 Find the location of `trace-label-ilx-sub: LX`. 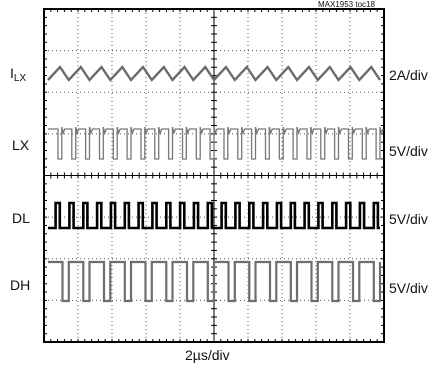

trace-label-ilx-sub: LX is located at coordinates (20, 78).